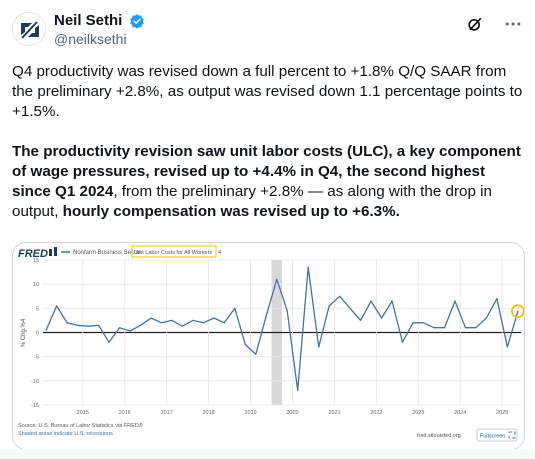  Describe the element at coordinates (53, 251) in the screenshot. I see `fred-logo-icon` at that location.